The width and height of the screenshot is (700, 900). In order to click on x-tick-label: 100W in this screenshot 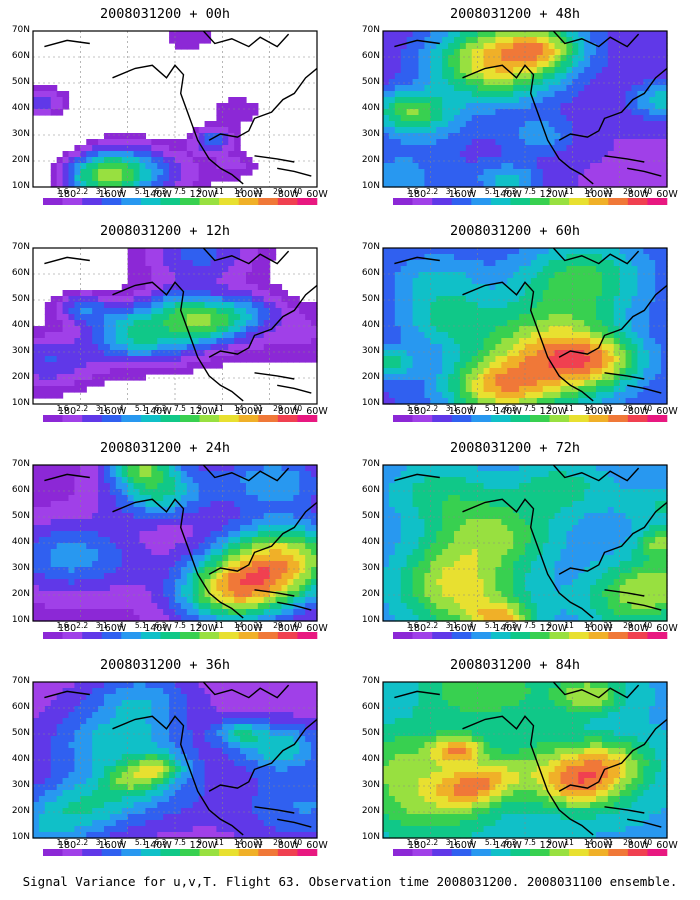, I will do `click(249, 411)`.